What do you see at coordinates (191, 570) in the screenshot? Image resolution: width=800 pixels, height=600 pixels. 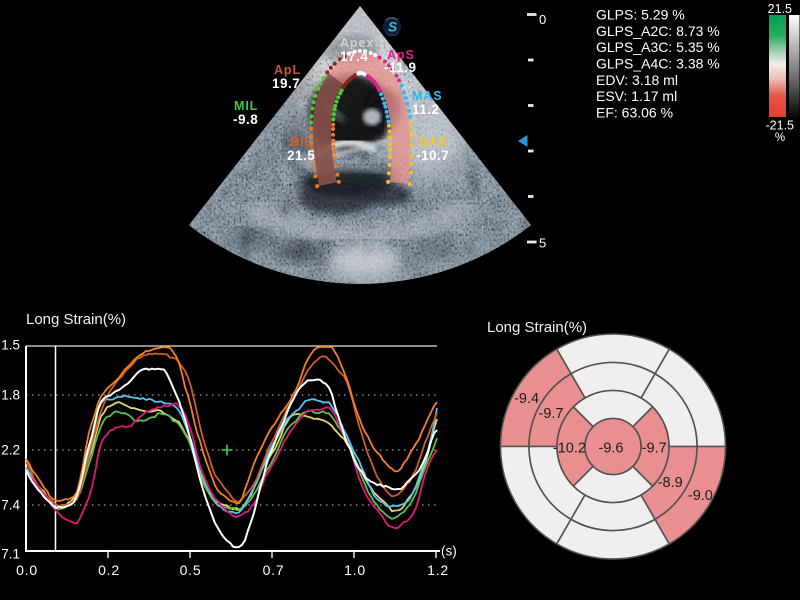 I see `svg-text: 0.5` at bounding box center [191, 570].